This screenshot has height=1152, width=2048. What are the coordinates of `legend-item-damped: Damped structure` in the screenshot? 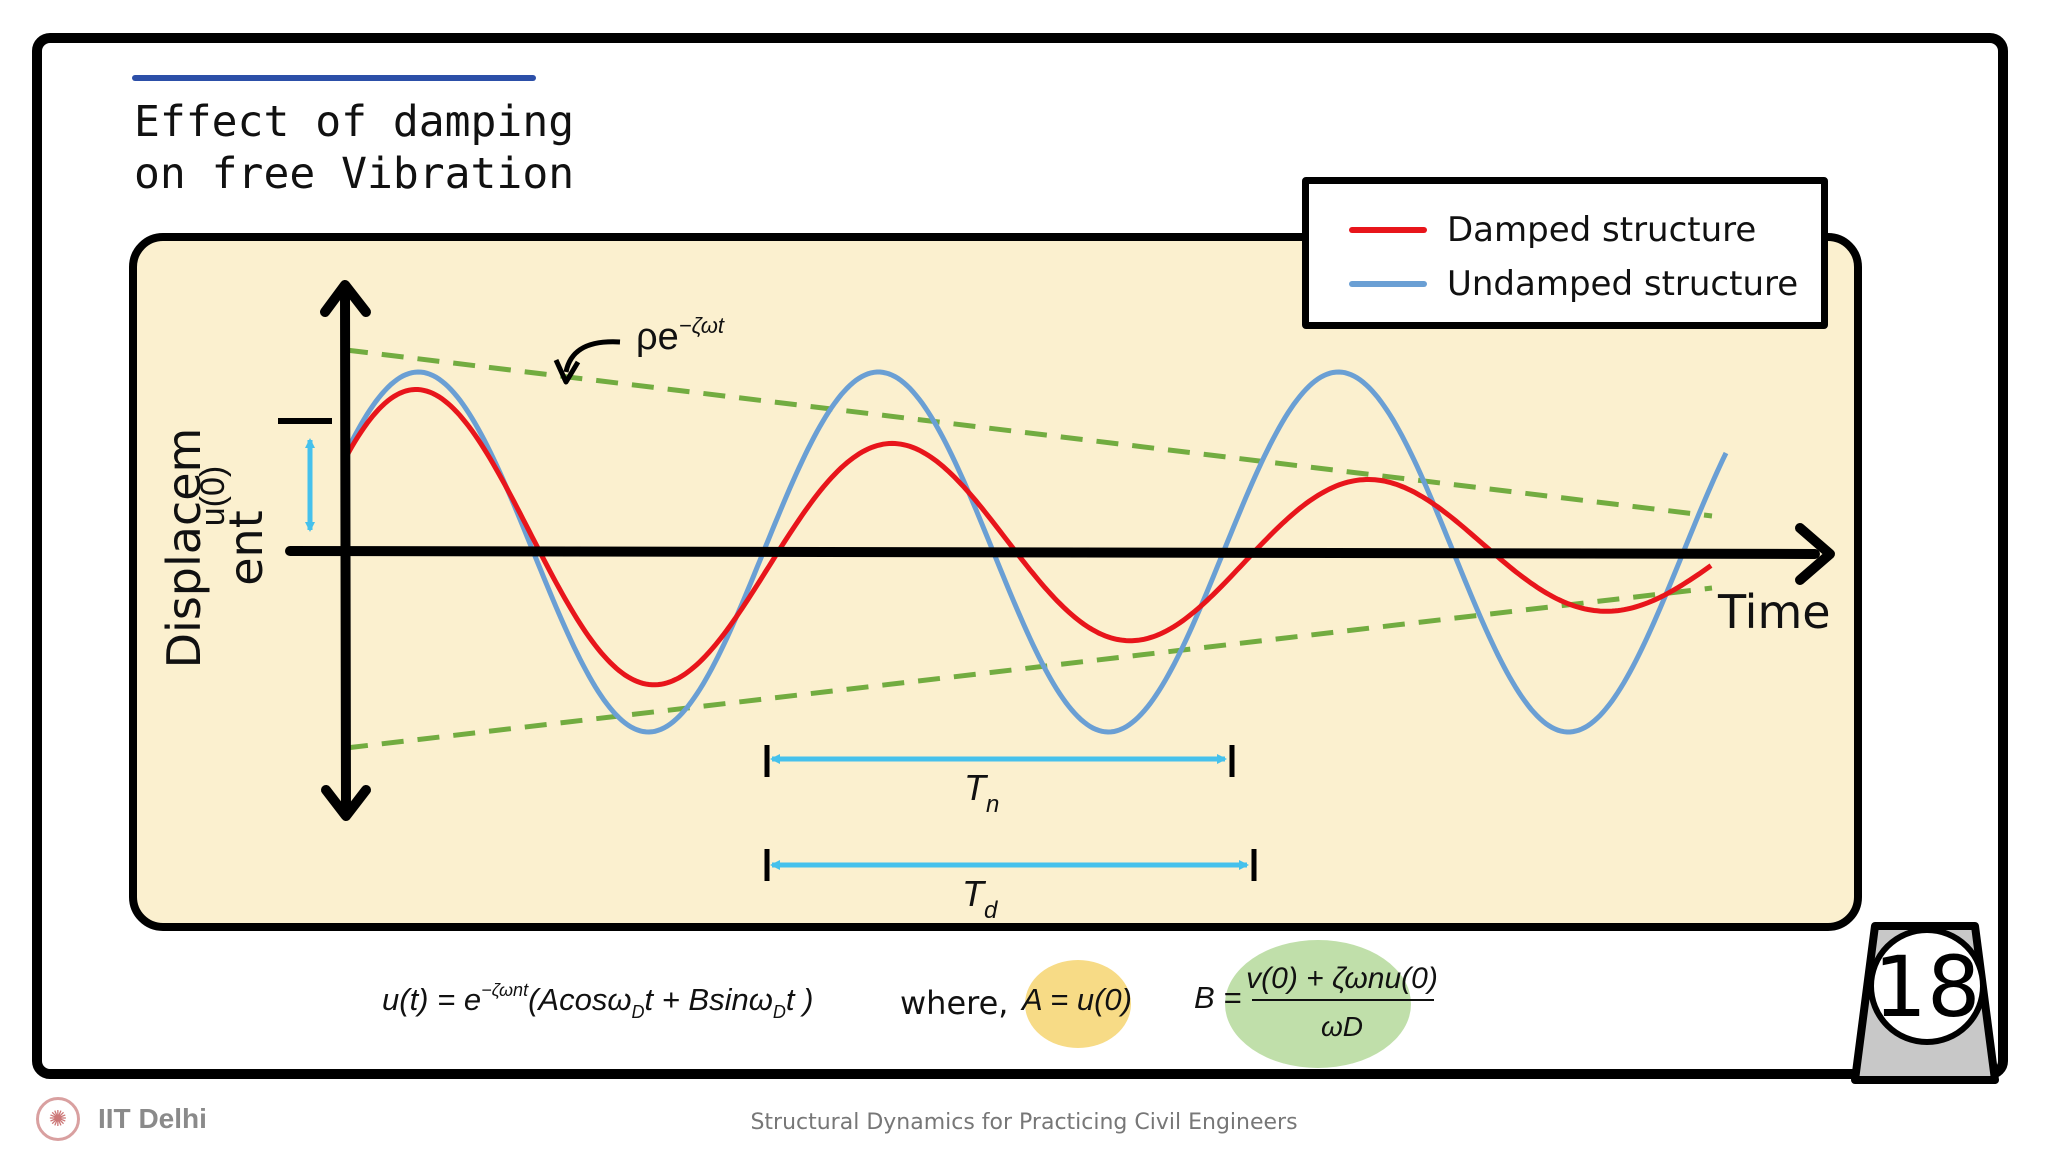 It's located at (1552, 230).